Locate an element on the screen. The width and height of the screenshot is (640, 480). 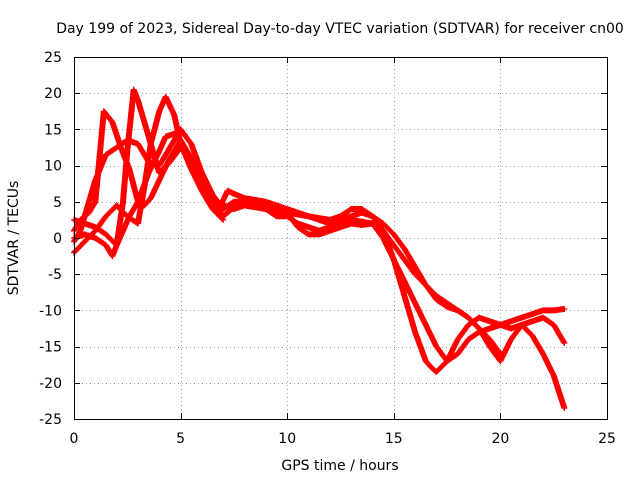
y-tick-label: -25 is located at coordinates (50, 420).